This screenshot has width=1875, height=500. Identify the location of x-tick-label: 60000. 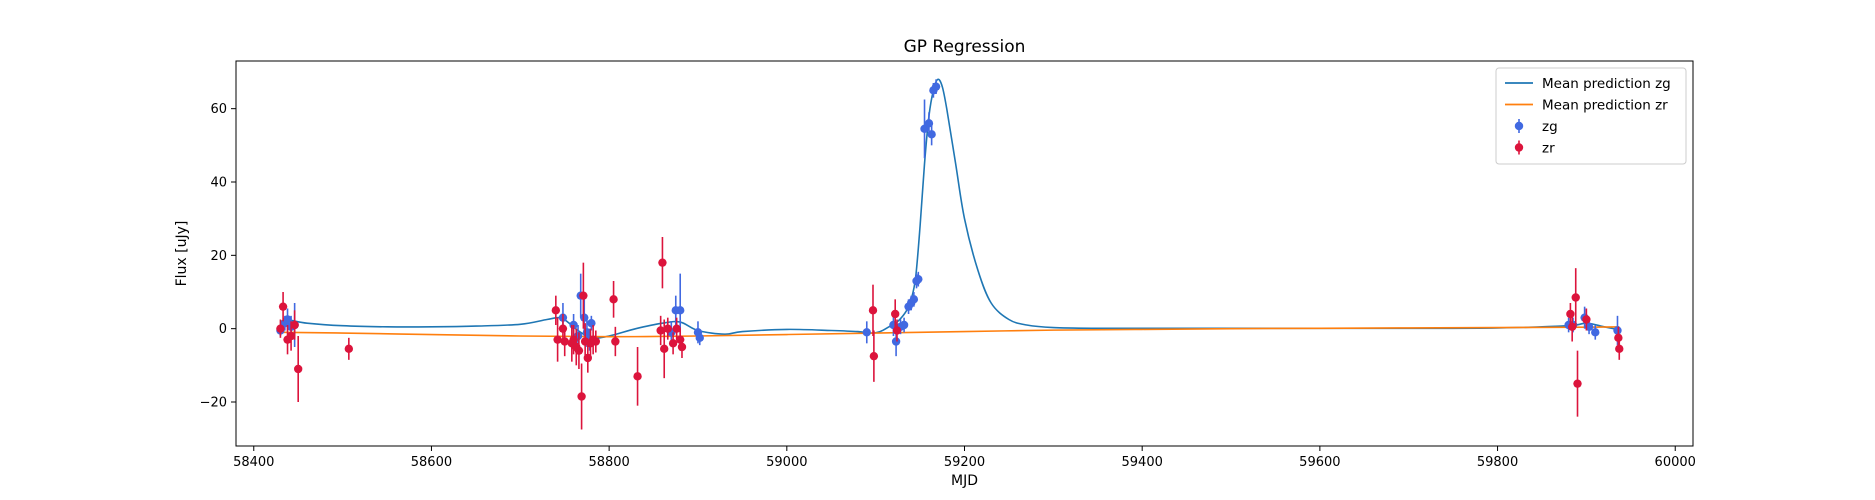
(1675, 462).